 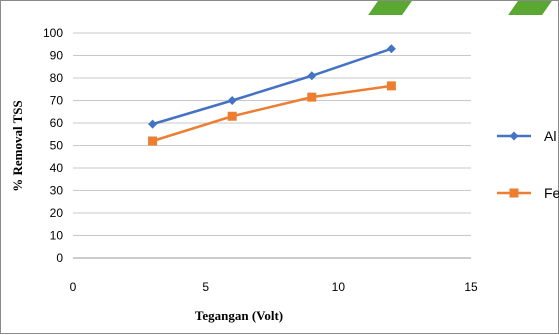 I want to click on x-tick-label: 15, so click(x=471, y=287).